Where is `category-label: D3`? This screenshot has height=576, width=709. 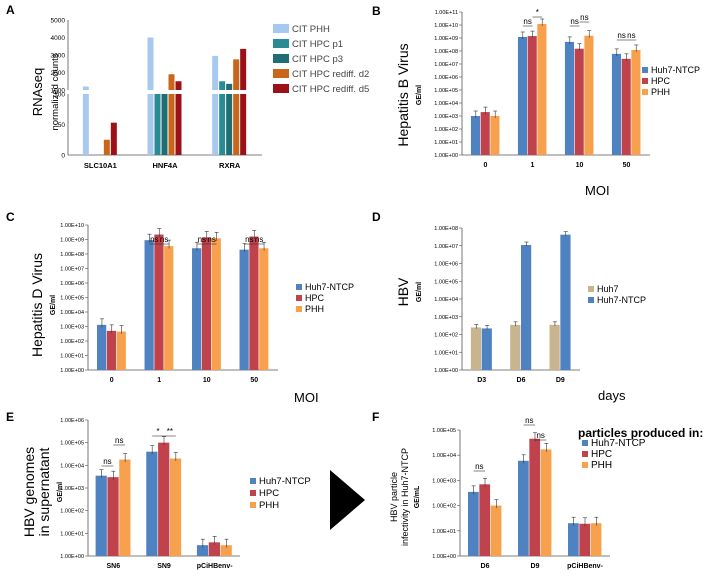 category-label: D3 is located at coordinates (481, 380).